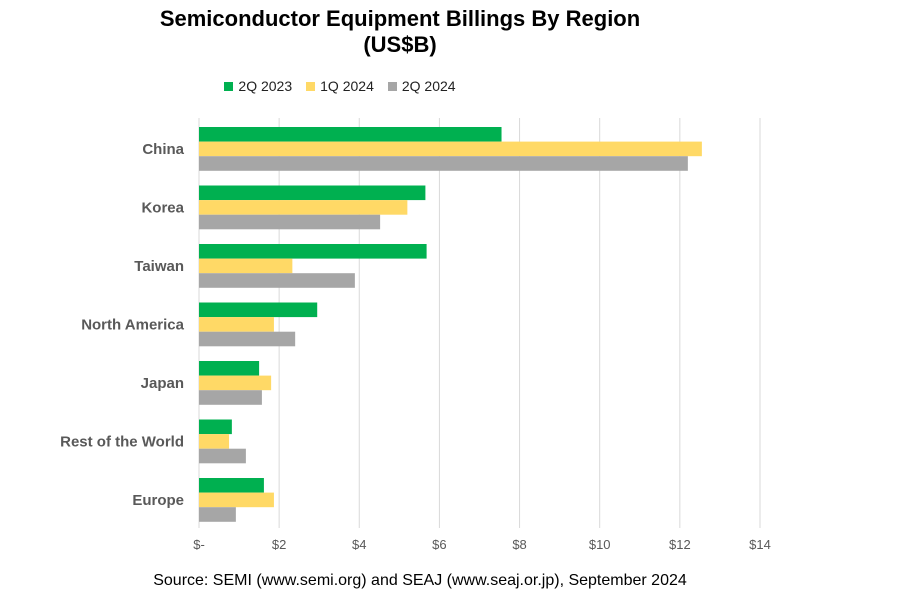  What do you see at coordinates (760, 544) in the screenshot?
I see `x-tick-label: $14` at bounding box center [760, 544].